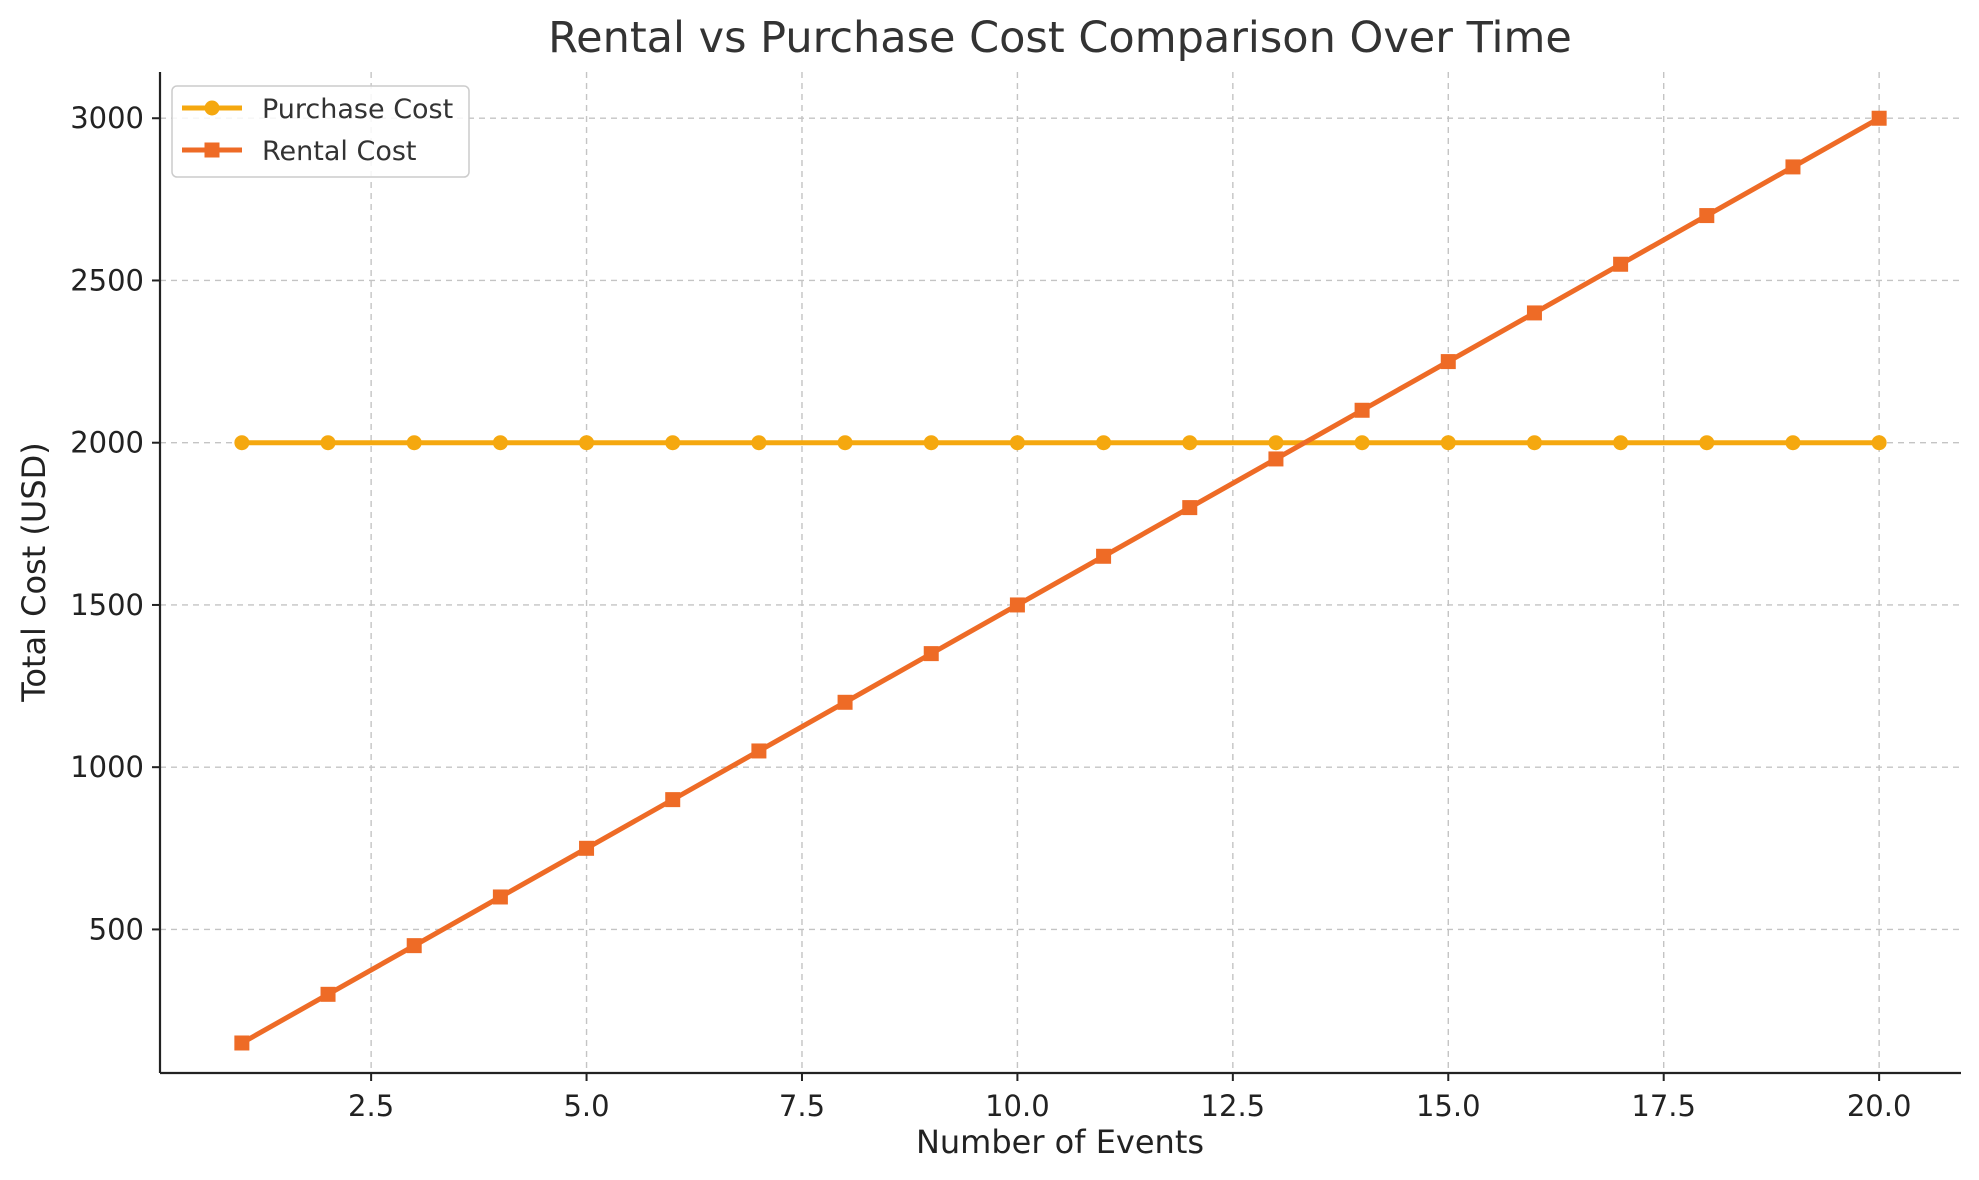  Describe the element at coordinates (586, 1106) in the screenshot. I see `x-tick-label: 5.0` at that location.